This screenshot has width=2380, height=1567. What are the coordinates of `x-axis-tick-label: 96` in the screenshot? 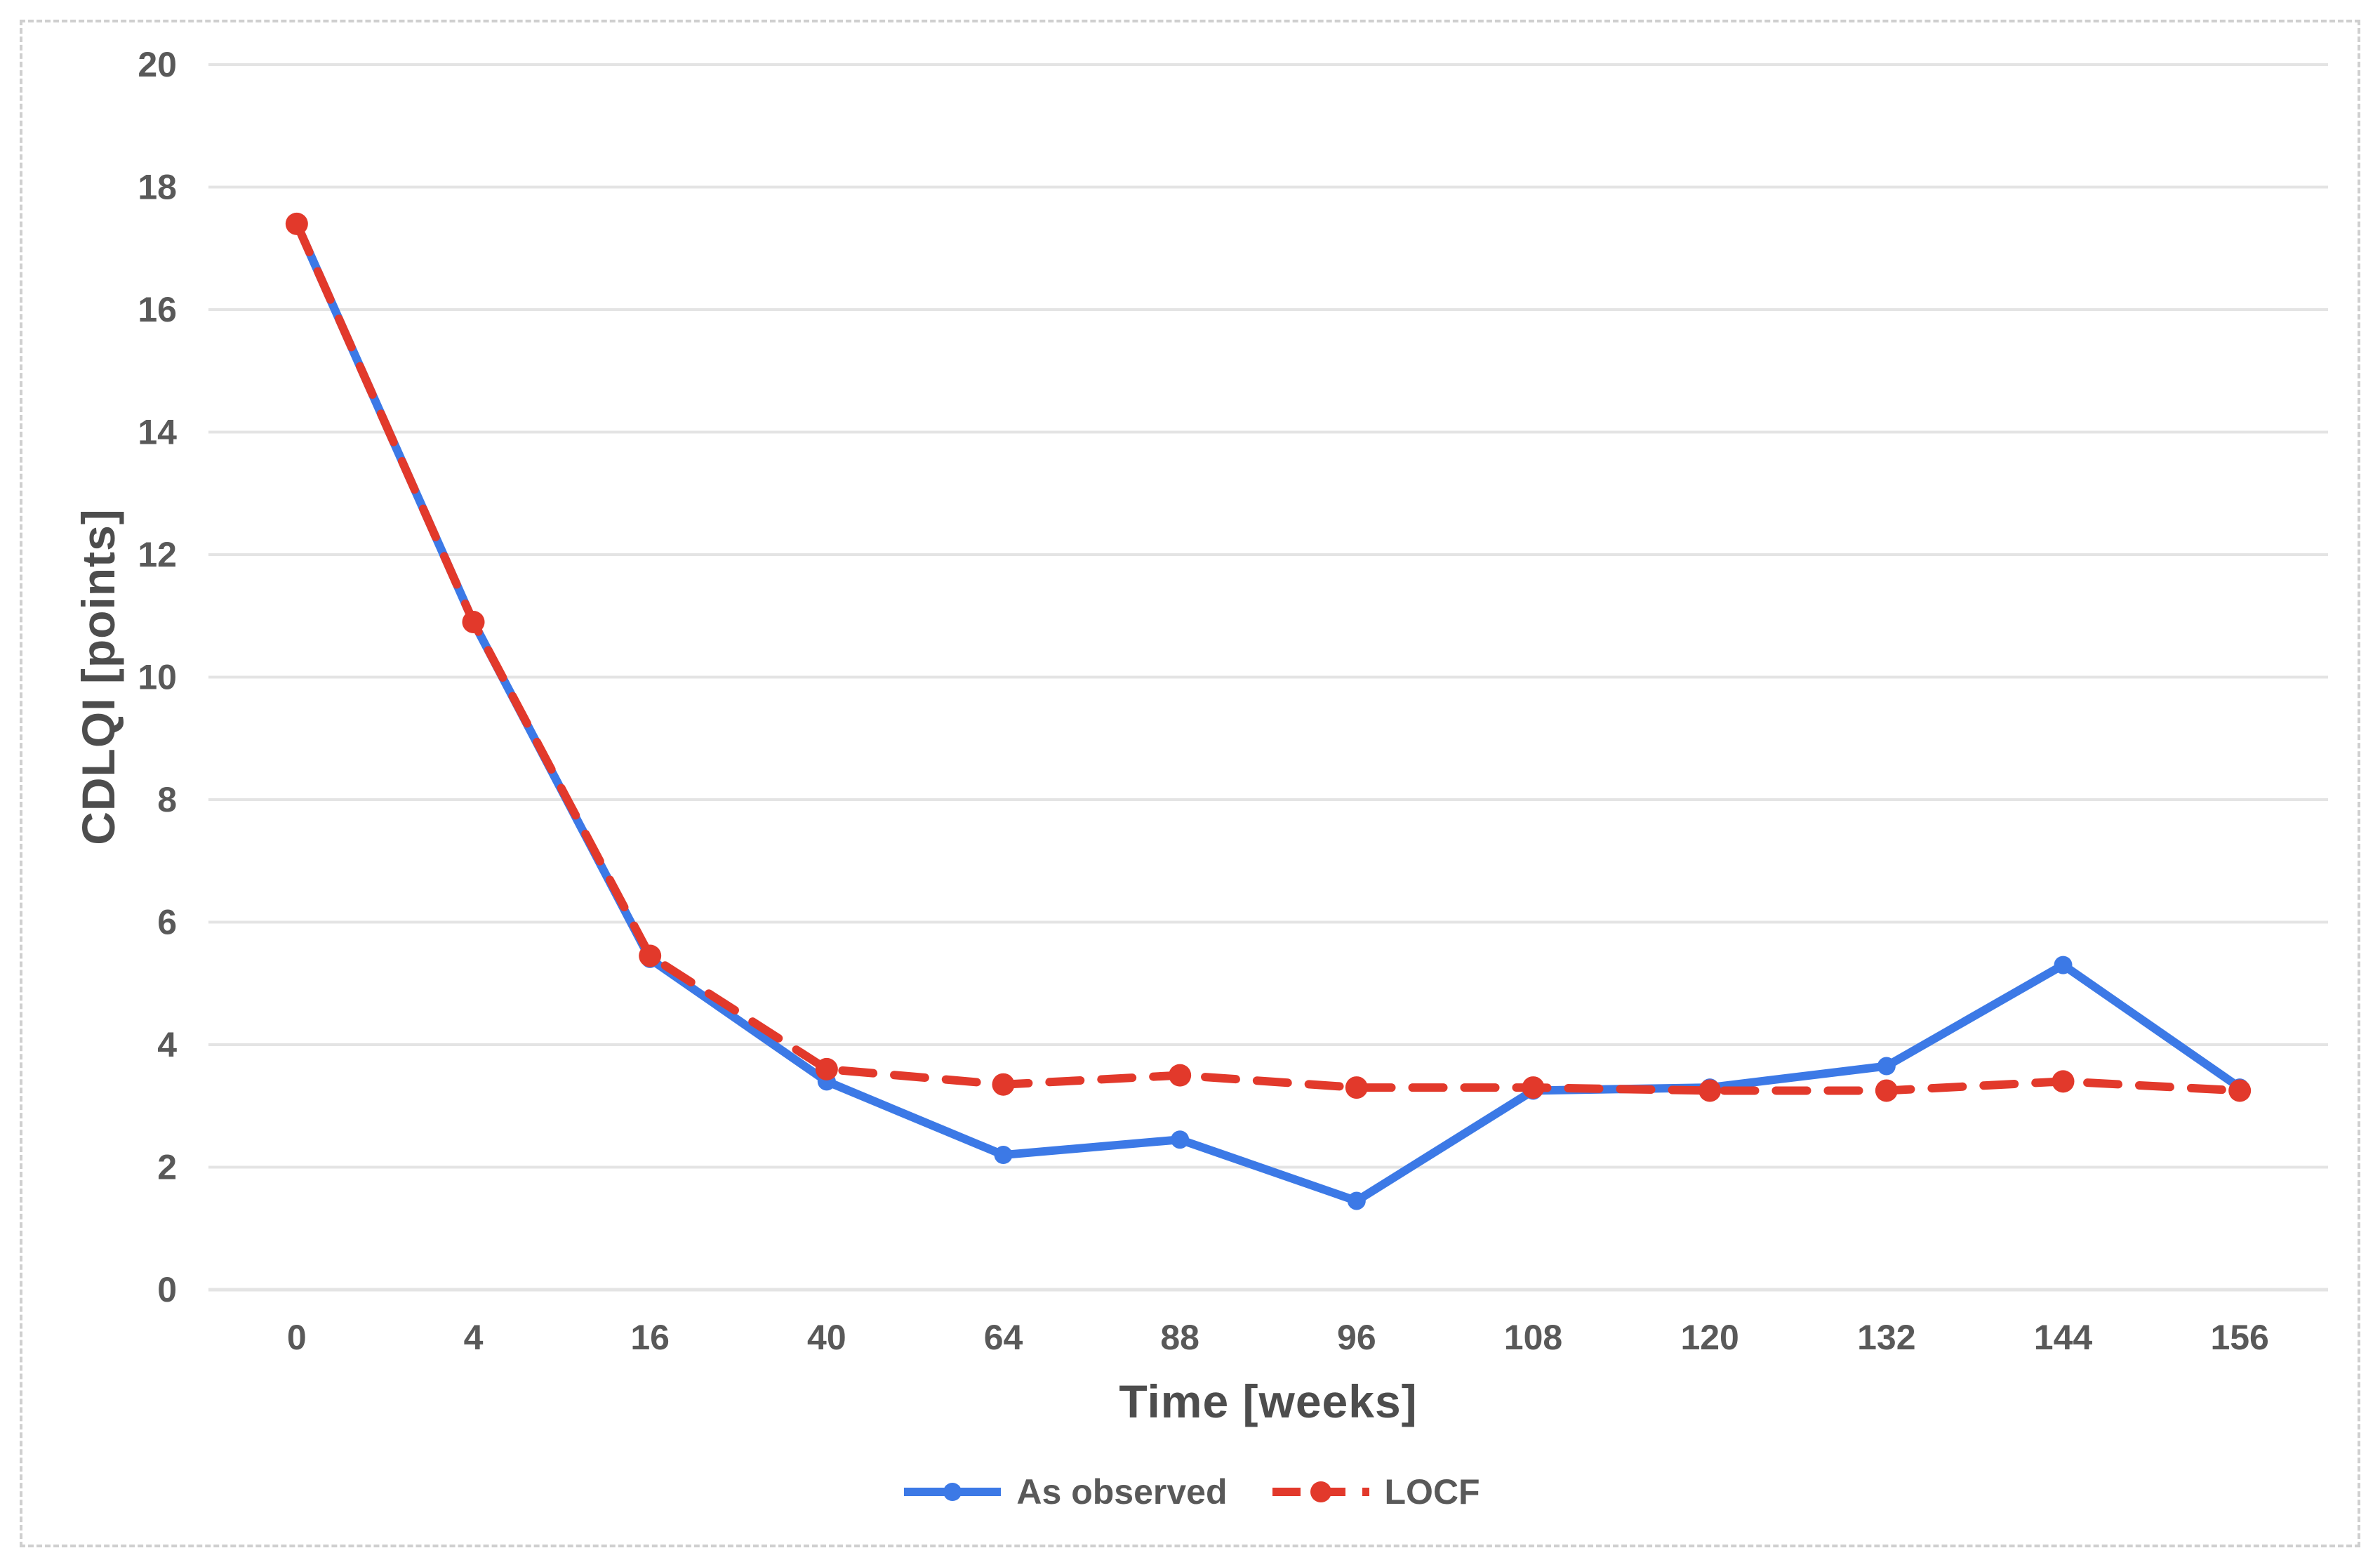 It's located at (1356, 1337).